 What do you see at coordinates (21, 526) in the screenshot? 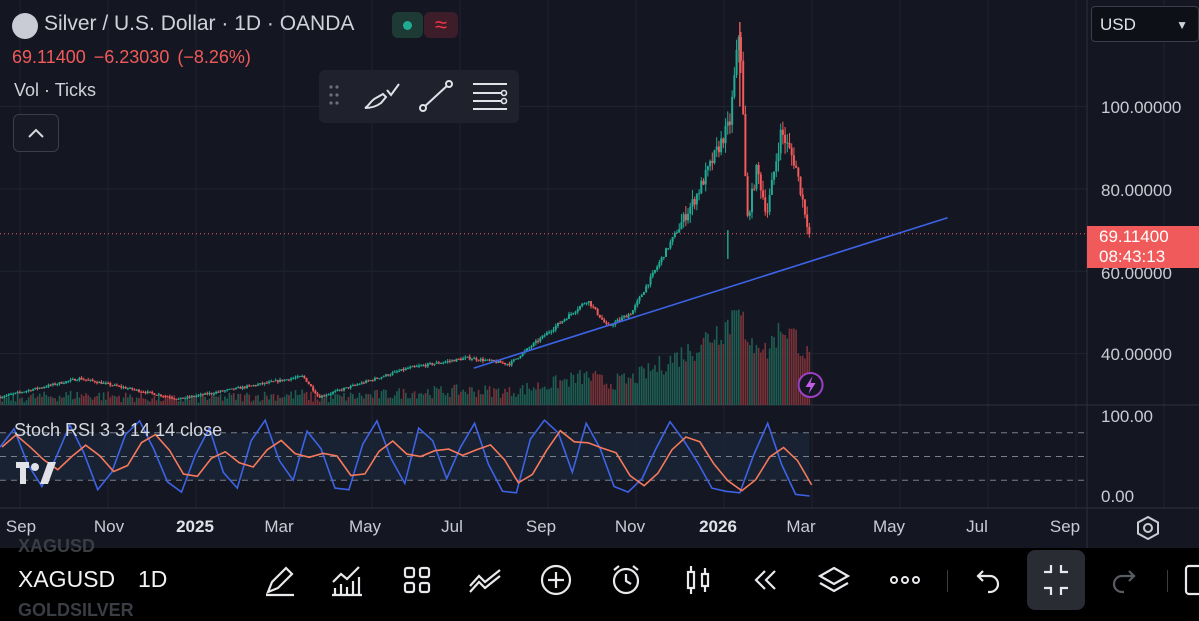
I see `time-axis-label: Sep` at bounding box center [21, 526].